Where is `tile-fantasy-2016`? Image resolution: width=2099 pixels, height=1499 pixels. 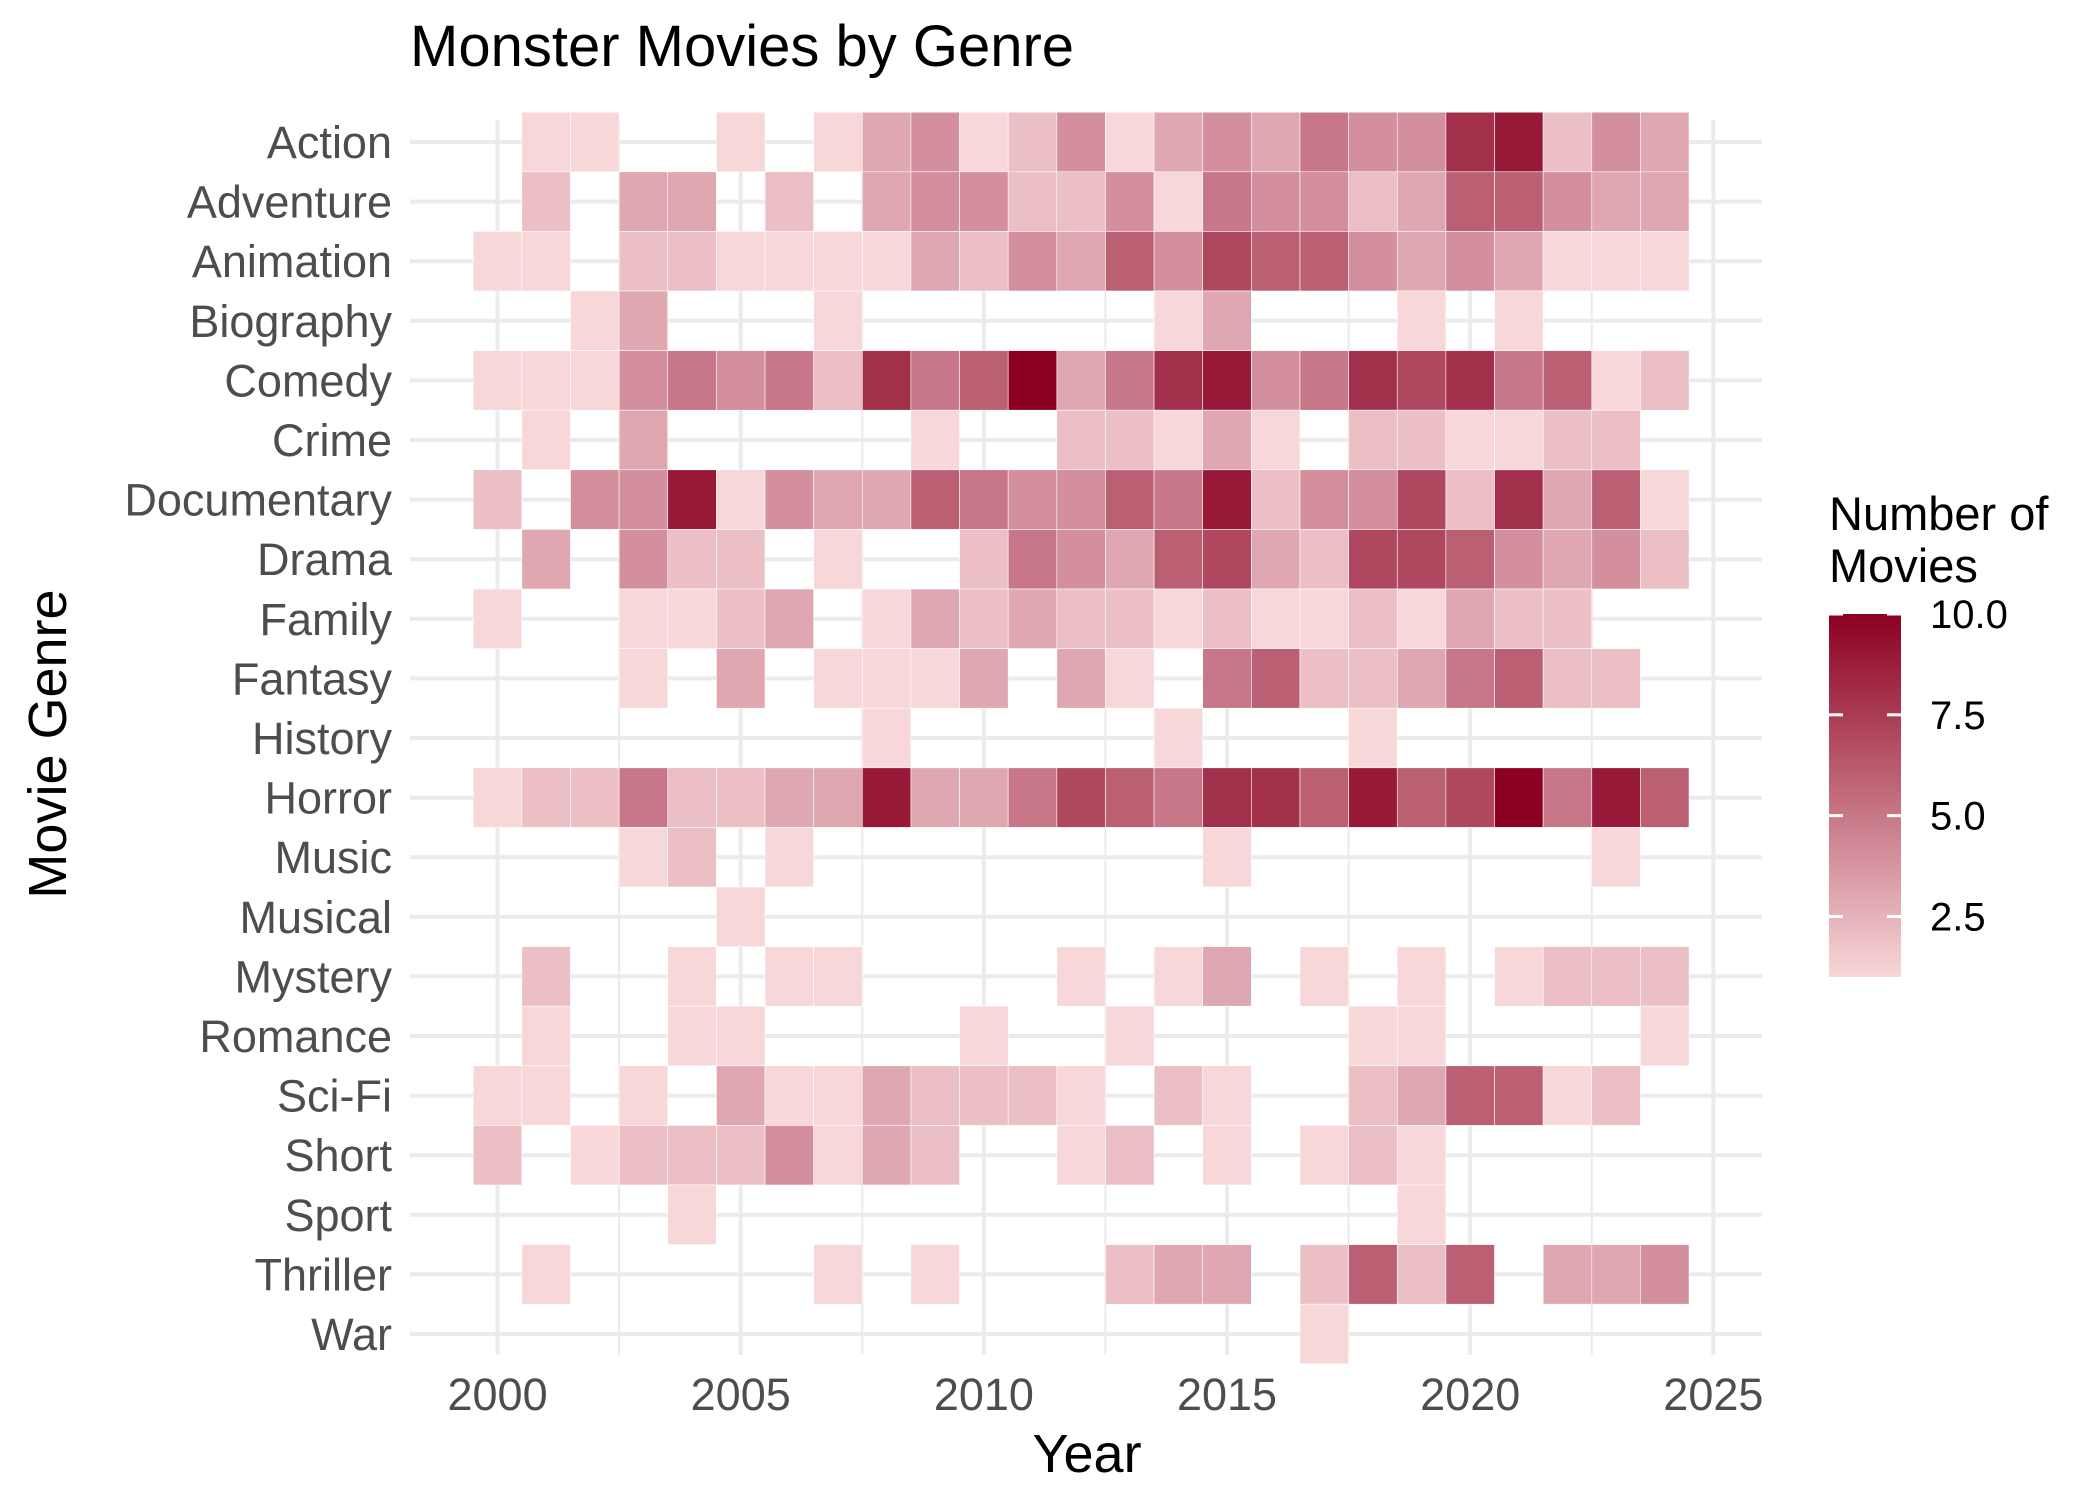
tile-fantasy-2016 is located at coordinates (1276, 678).